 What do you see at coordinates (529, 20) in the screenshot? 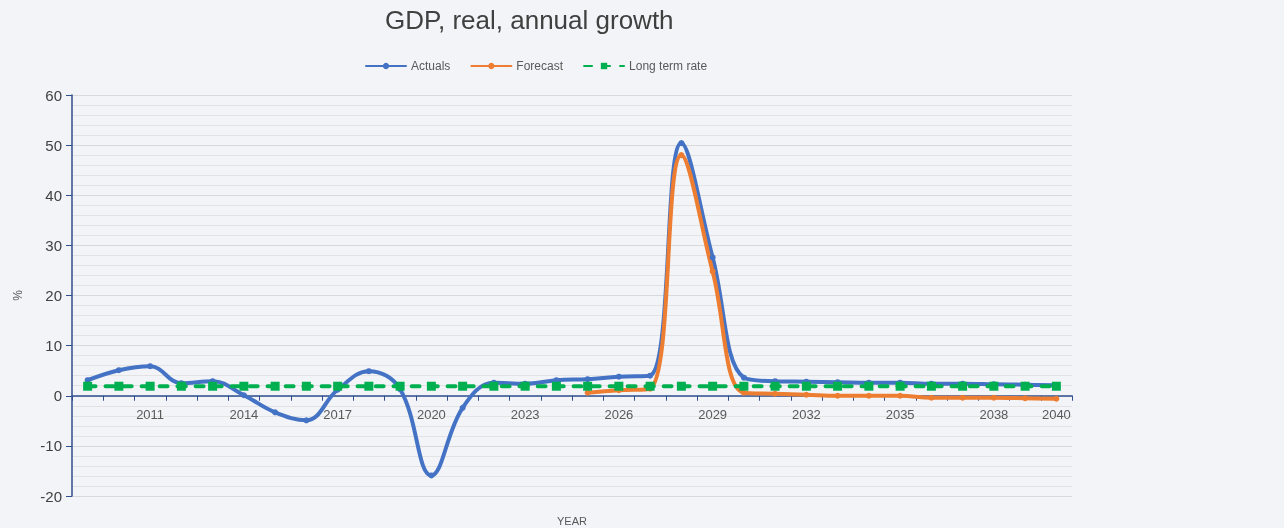
I see `chart-title: GDP, real, annual growth` at bounding box center [529, 20].